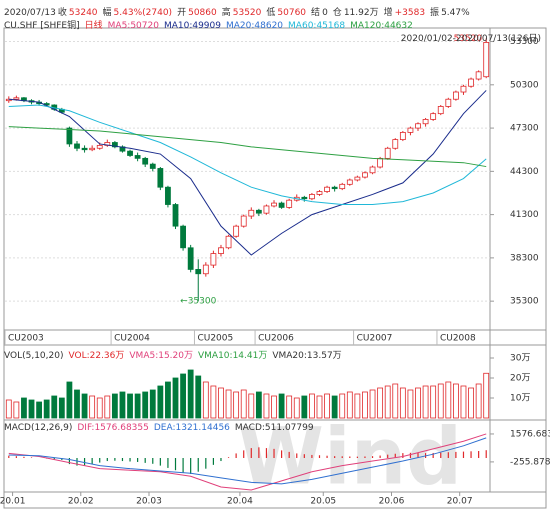 This screenshot has height=513, width=550. Describe the element at coordinates (226, 13) in the screenshot. I see `header-label: 高` at that location.